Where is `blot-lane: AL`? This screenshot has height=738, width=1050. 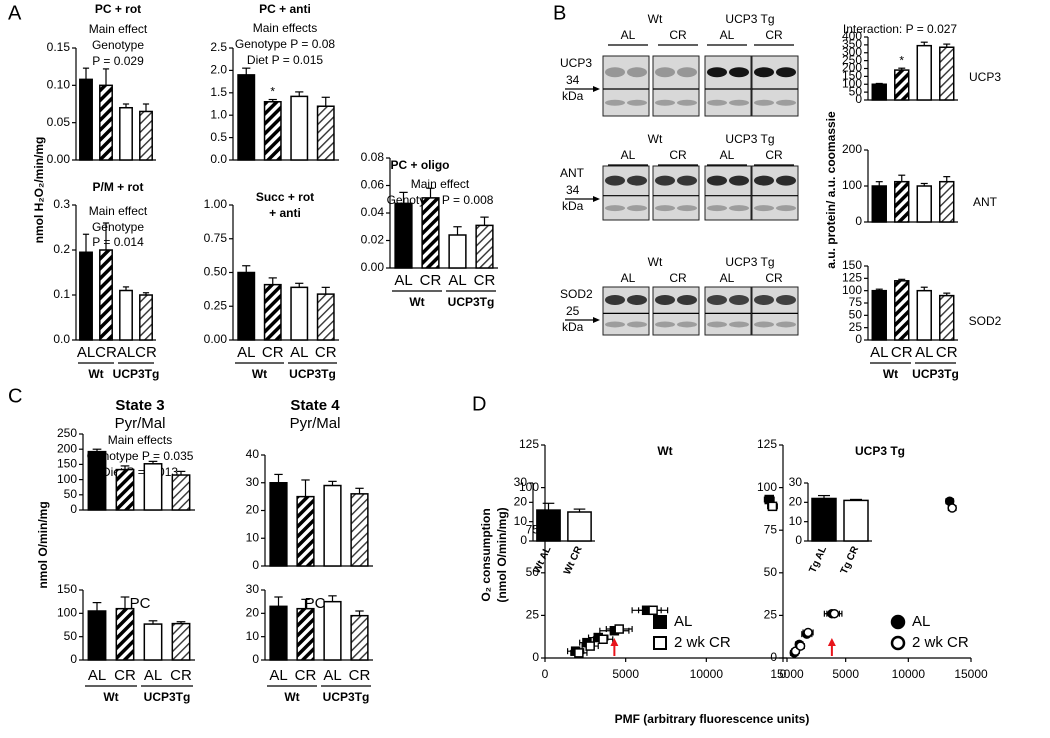
blot-lane: AL is located at coordinates (628, 35).